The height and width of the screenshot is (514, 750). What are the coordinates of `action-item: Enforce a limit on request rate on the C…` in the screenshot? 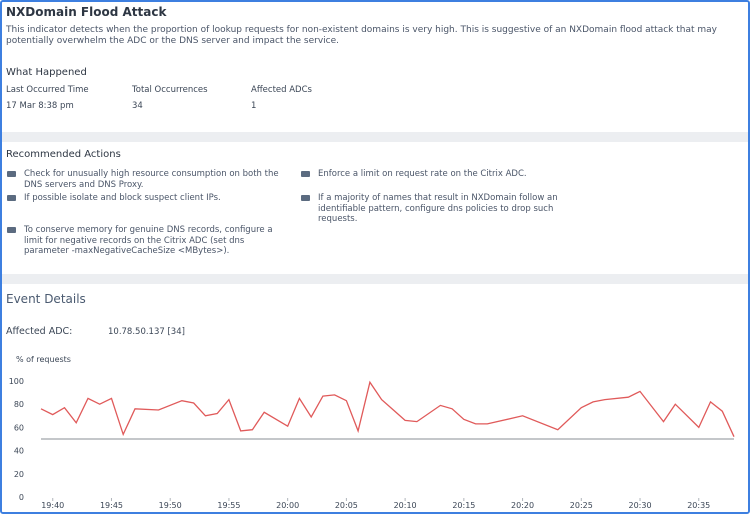 It's located at (422, 174).